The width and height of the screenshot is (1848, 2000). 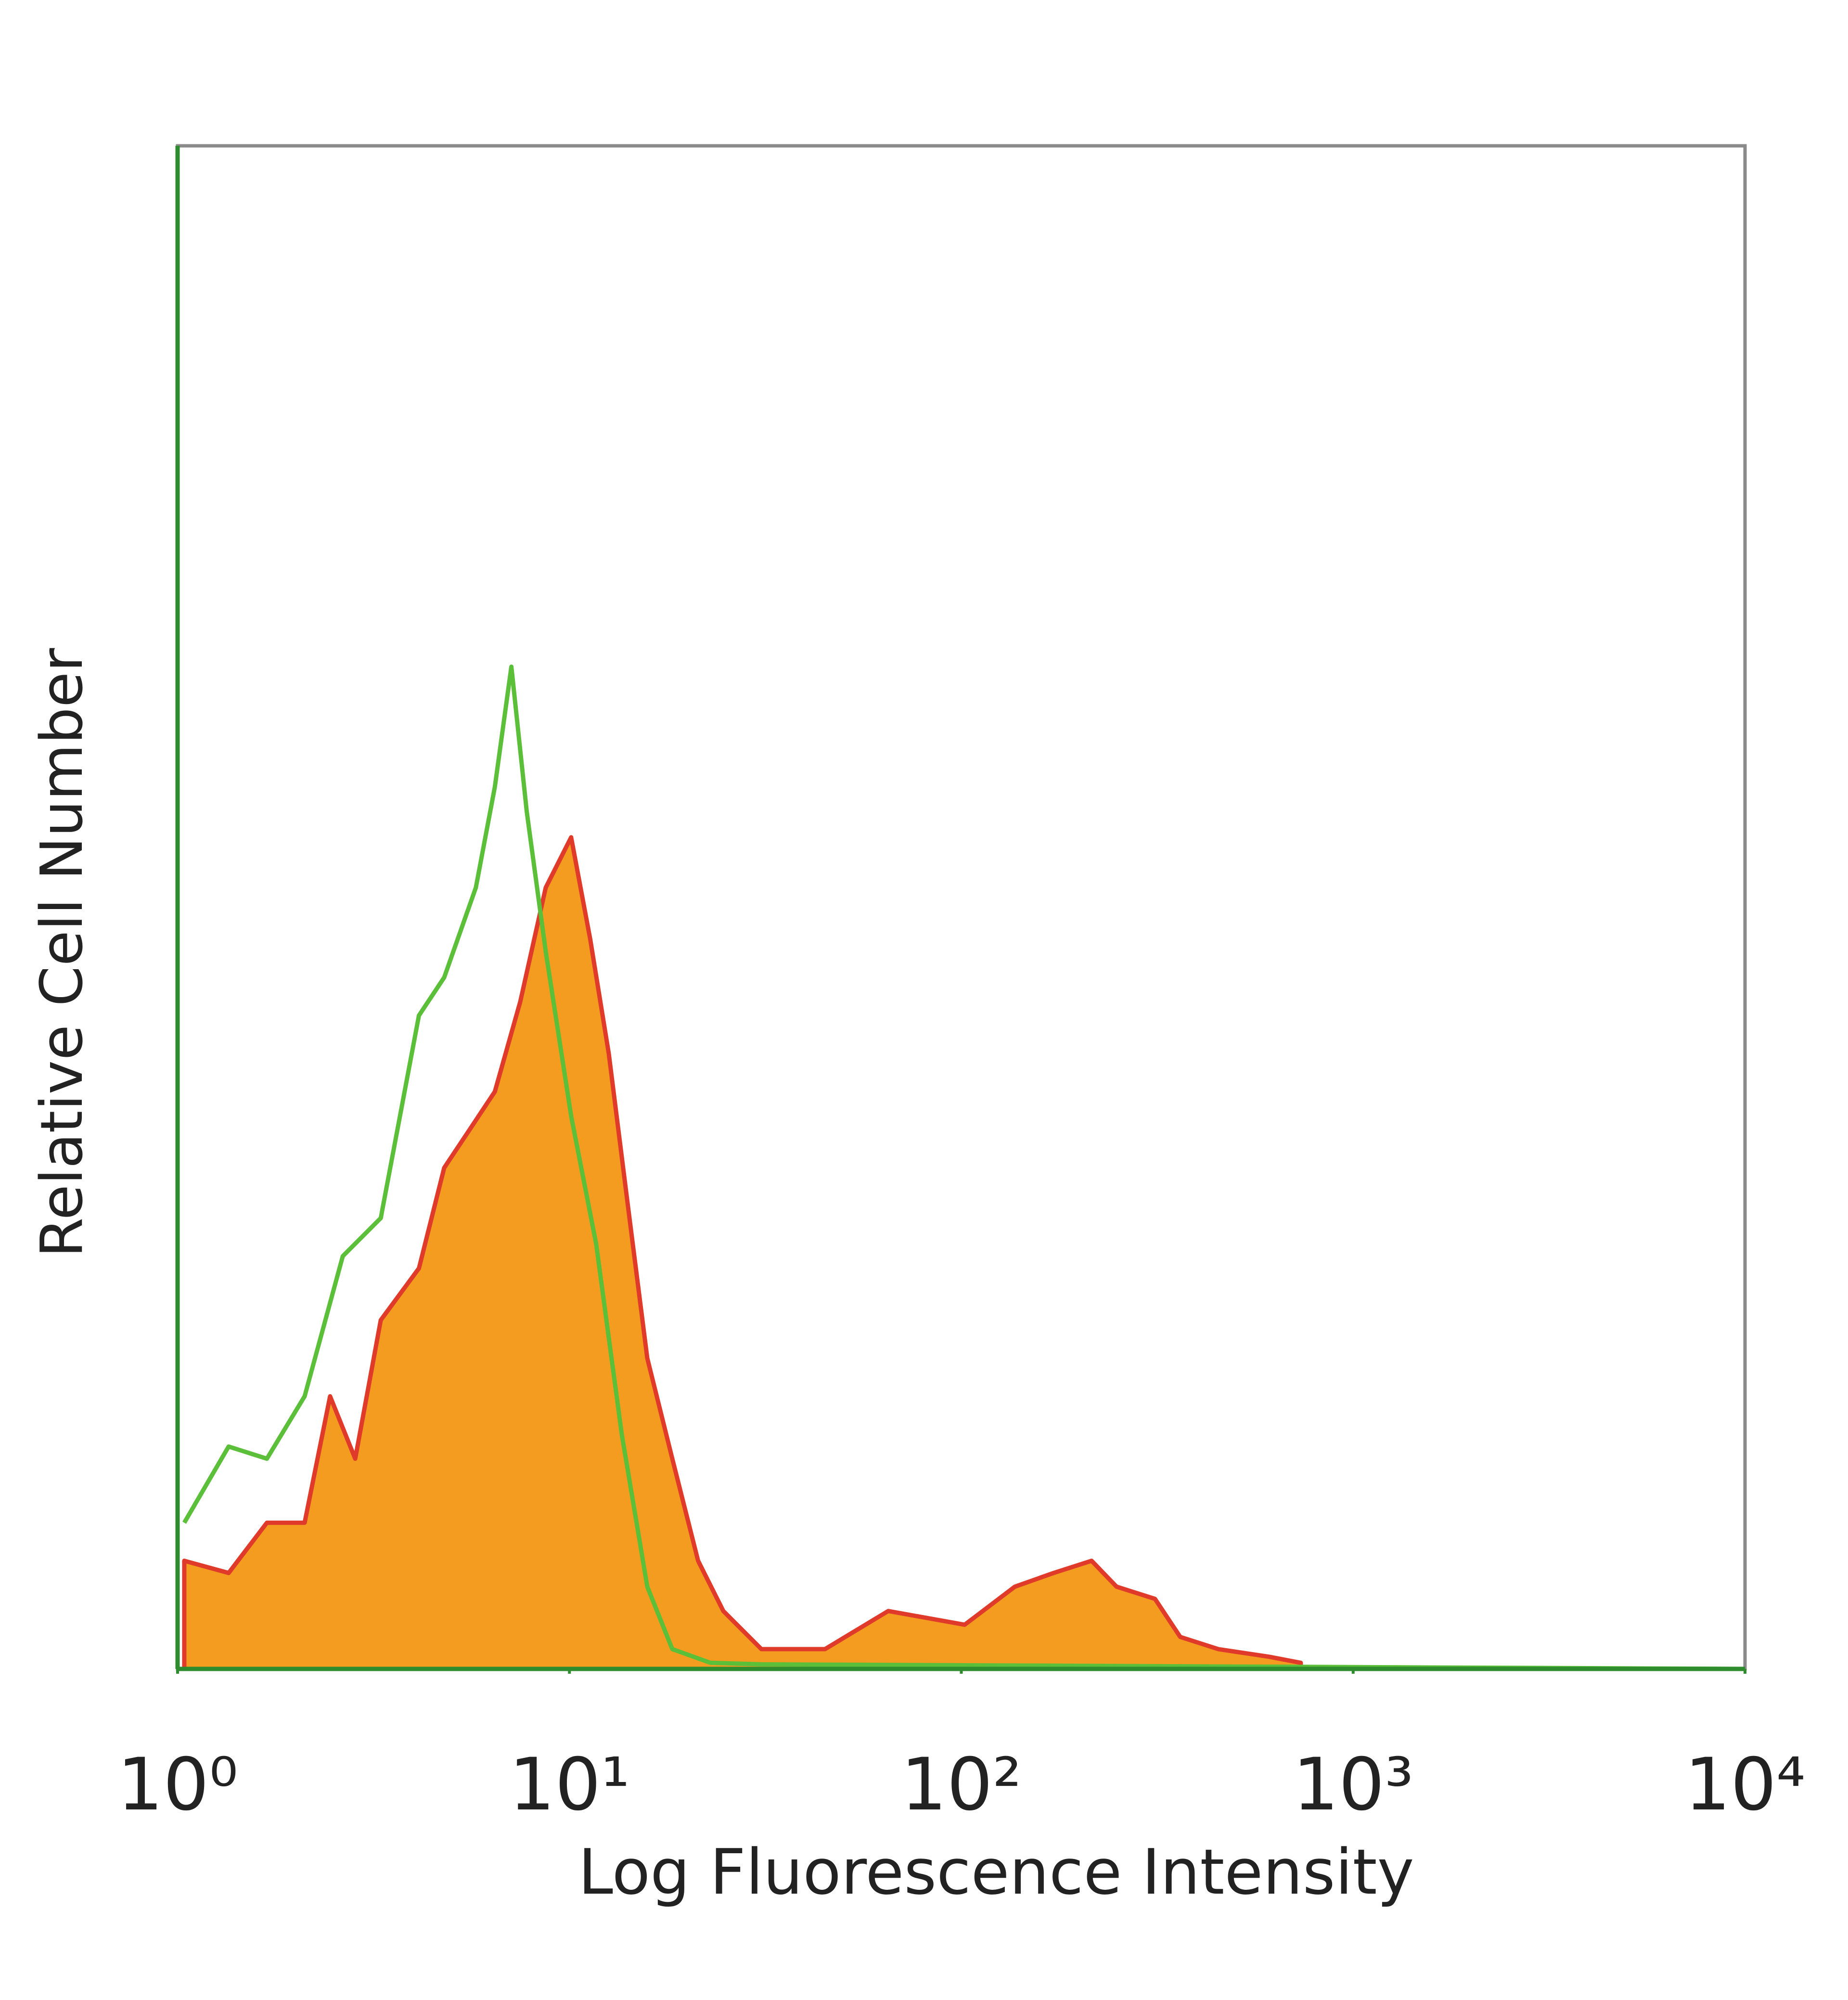 I want to click on x-tick-label: 10³, so click(x=1353, y=1785).